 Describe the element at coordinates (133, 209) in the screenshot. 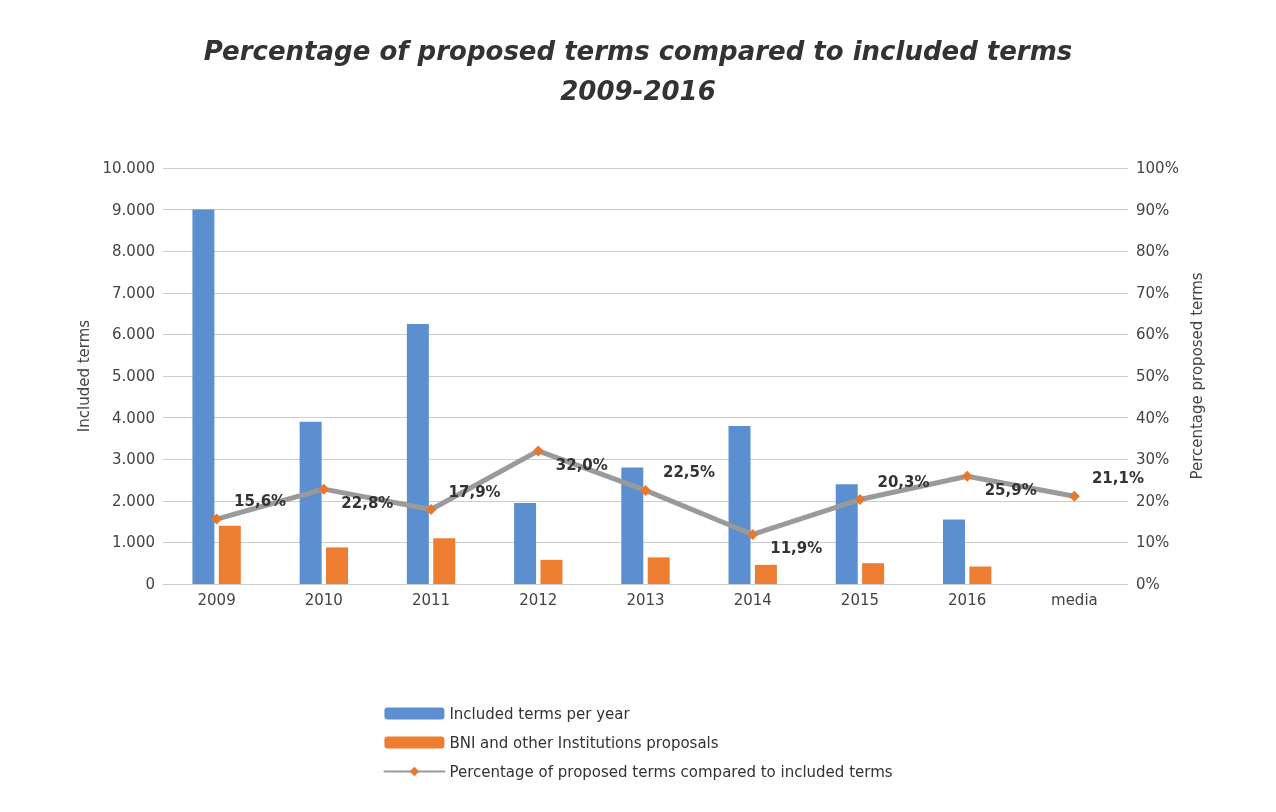

I see `y-tick-label: 9.000` at that location.